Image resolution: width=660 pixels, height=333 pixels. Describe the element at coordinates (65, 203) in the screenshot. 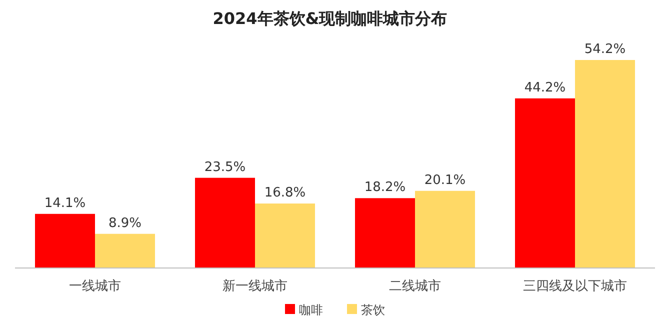

I see `data-label: 14.1%` at that location.